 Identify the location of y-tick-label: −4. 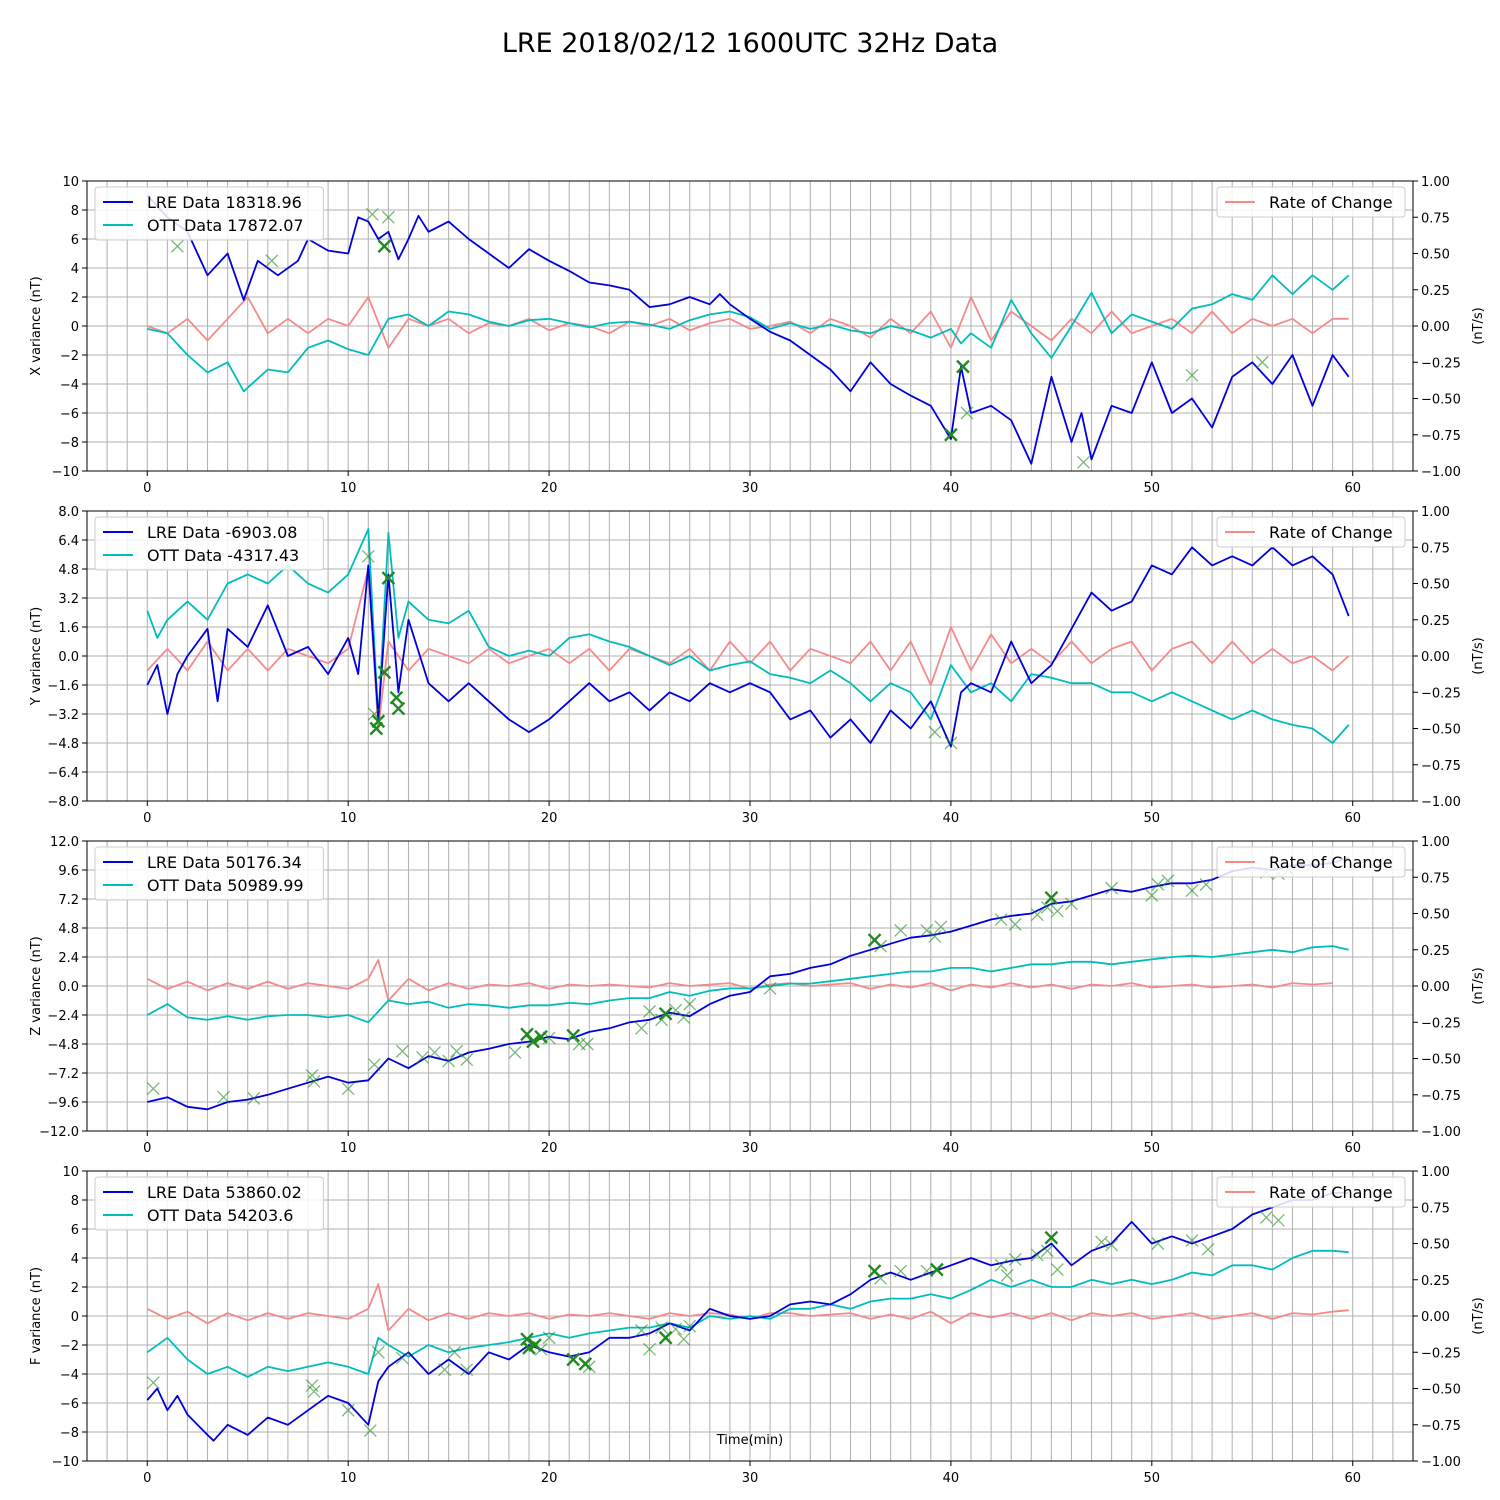
(69, 1375).